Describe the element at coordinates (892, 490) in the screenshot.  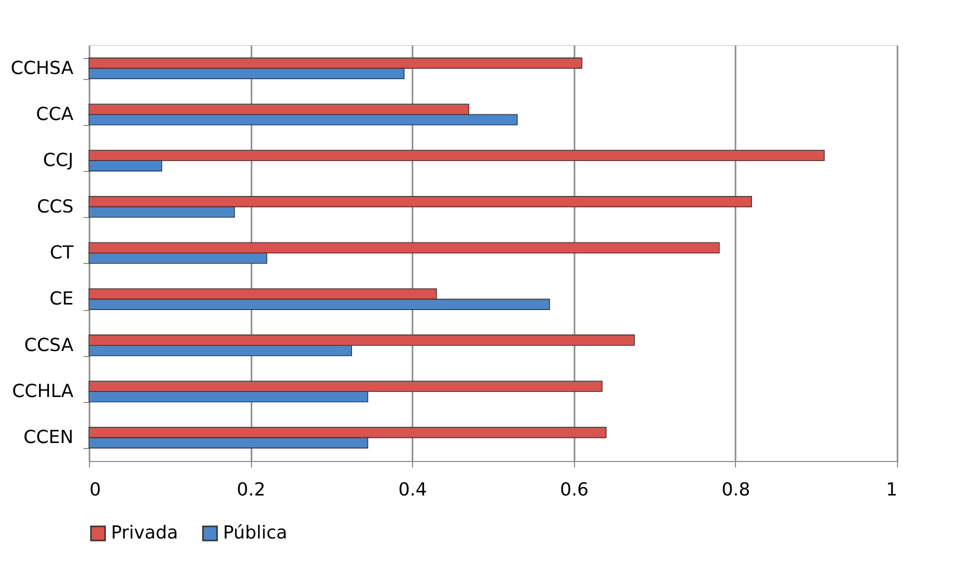
I see `x-tick-label: 1` at that location.